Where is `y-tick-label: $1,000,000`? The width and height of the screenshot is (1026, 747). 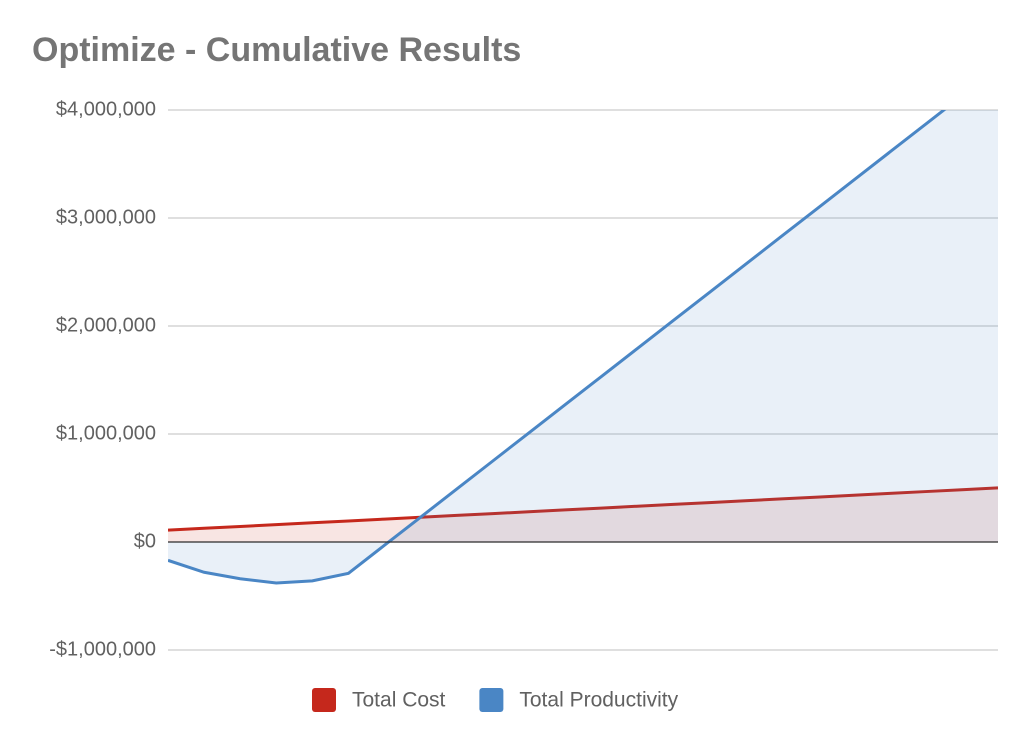 y-tick-label: $1,000,000 is located at coordinates (106, 433).